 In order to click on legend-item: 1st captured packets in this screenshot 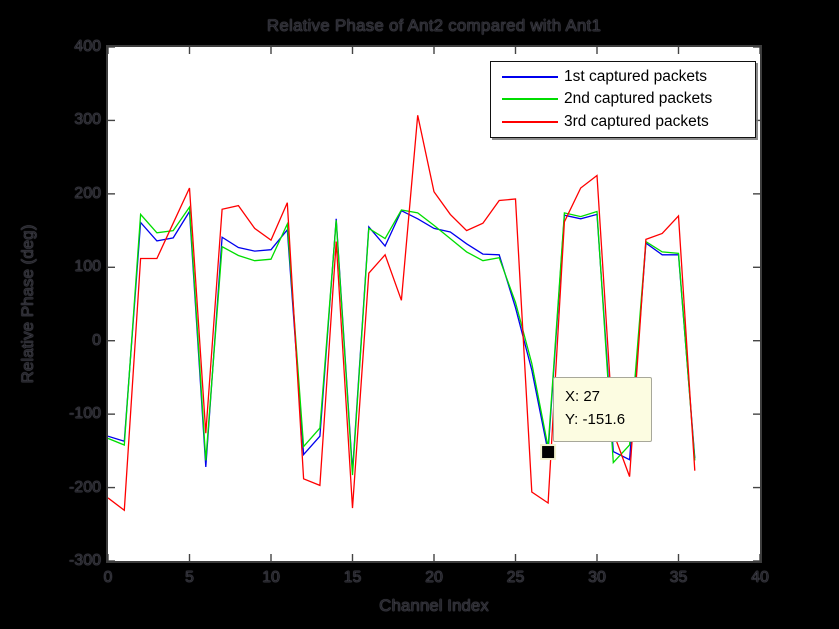, I will do `click(623, 77)`.